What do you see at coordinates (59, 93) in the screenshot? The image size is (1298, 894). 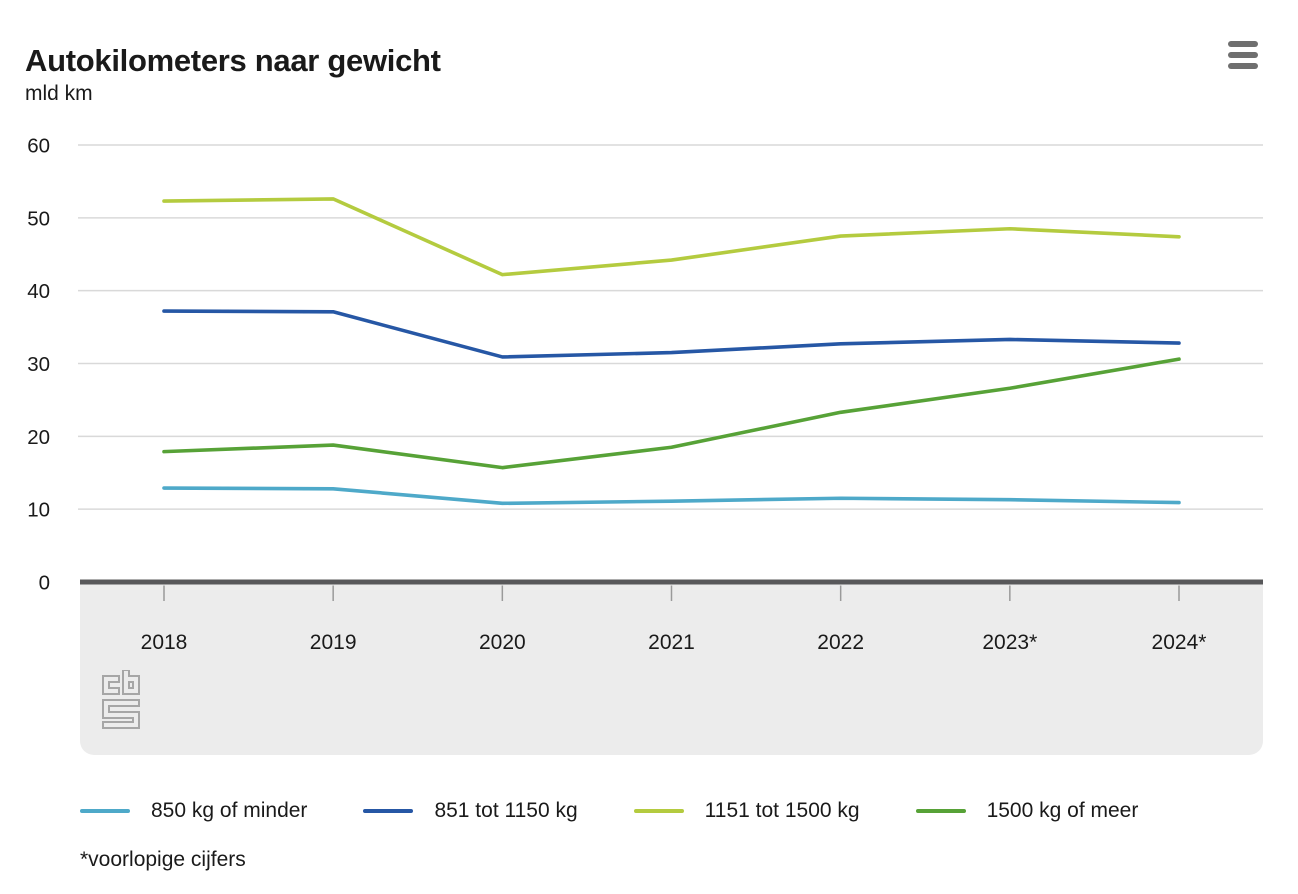 I see `y-axis-unit-label: mld km` at bounding box center [59, 93].